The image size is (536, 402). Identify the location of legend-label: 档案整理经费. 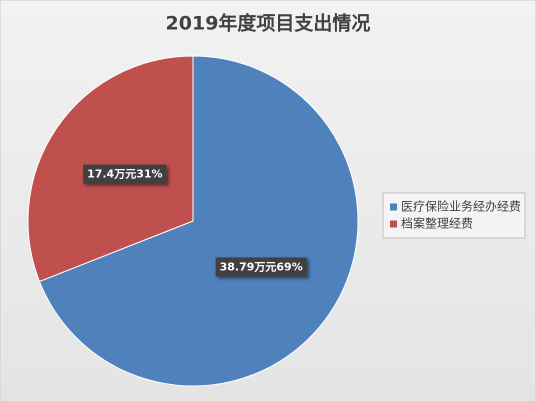
(437, 223).